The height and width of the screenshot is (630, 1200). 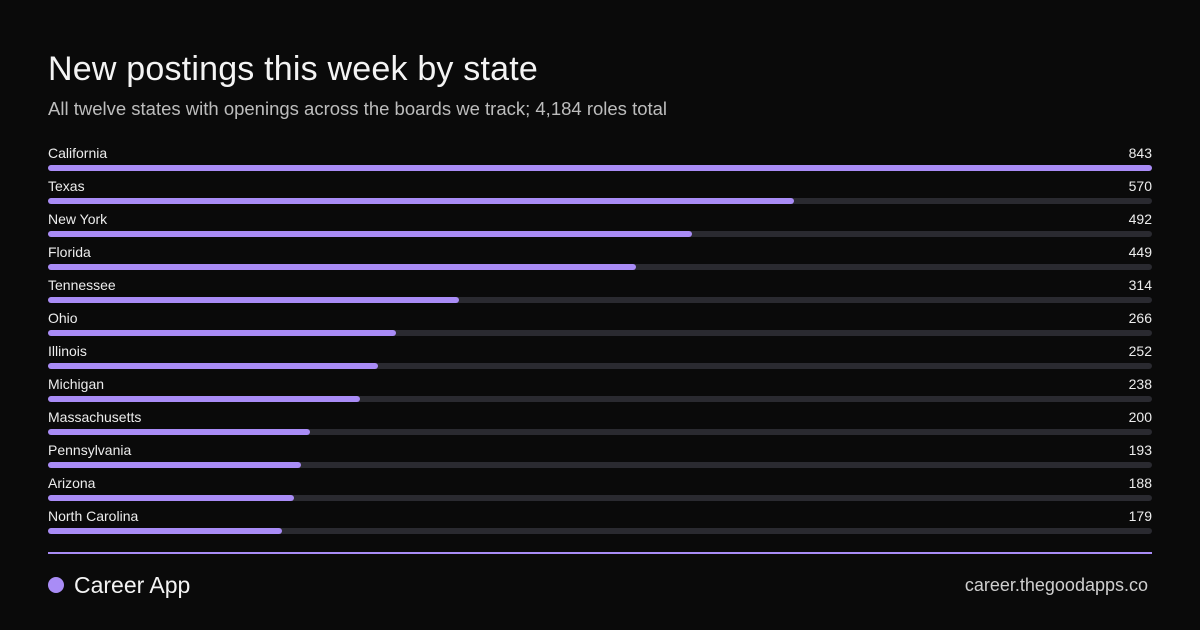 I want to click on category-label: Illinois, so click(x=67, y=351).